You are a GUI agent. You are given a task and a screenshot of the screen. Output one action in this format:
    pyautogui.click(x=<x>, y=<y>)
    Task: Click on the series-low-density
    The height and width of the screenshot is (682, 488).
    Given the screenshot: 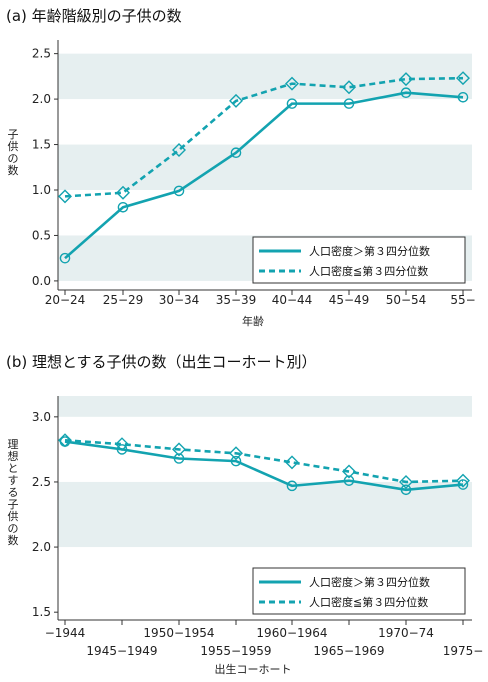 What is the action you would take?
    pyautogui.click(x=264, y=461)
    